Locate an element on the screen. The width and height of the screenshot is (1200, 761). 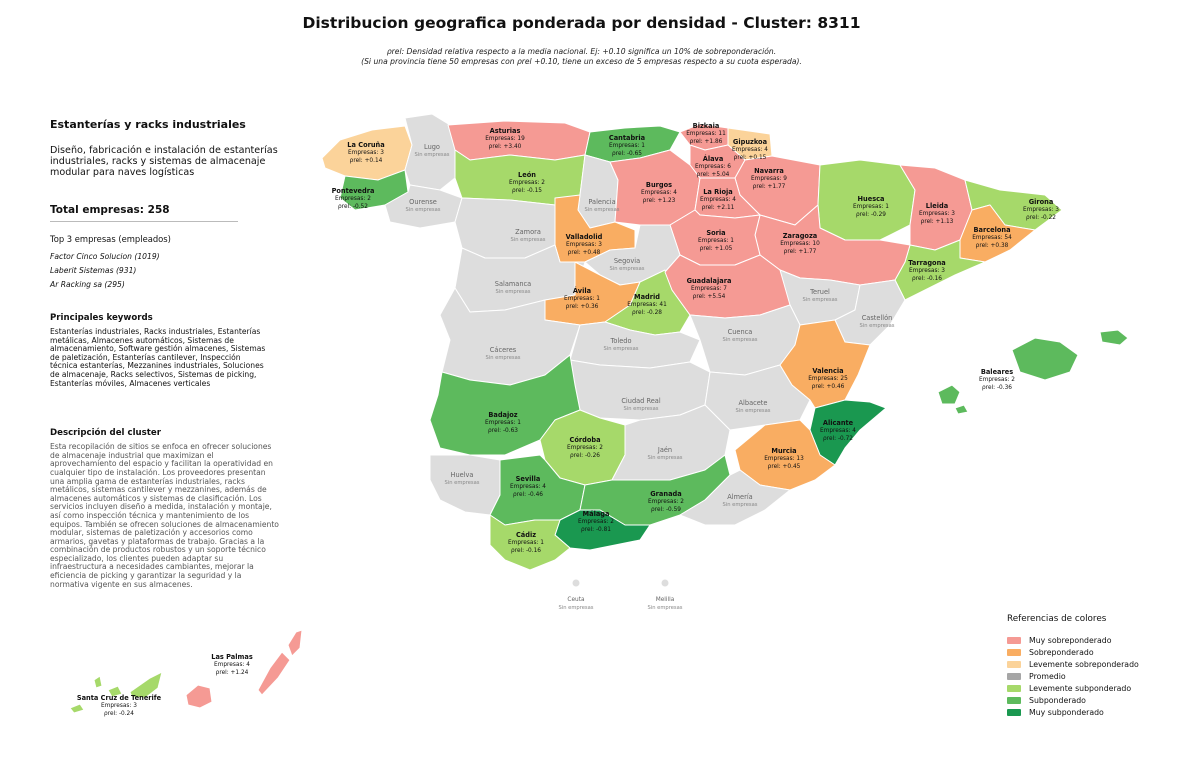
label-albacete: Albacete Sin empresas is located at coordinates (753, 406).